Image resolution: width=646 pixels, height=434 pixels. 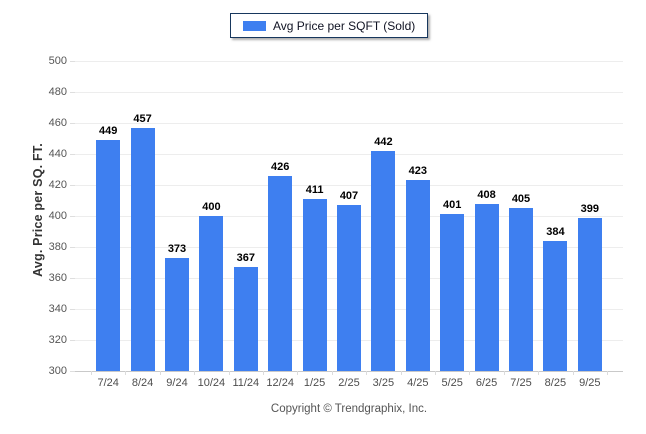 I want to click on y-tick-label: 500, so click(x=57, y=61).